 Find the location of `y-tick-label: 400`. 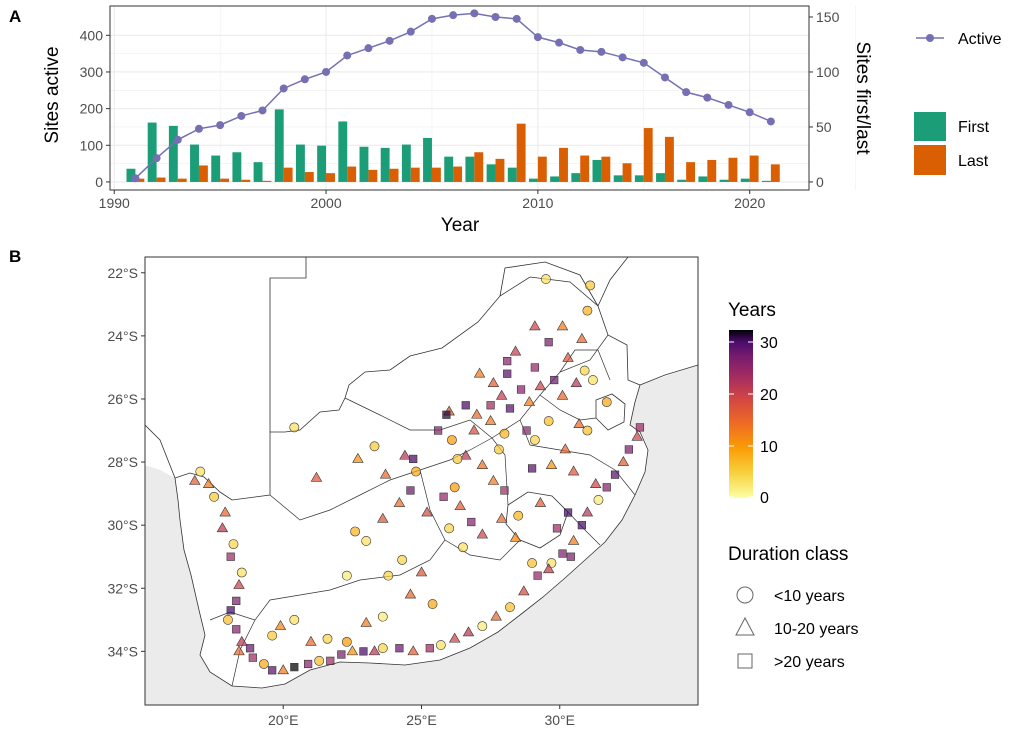

y-tick-label: 400 is located at coordinates (92, 35).